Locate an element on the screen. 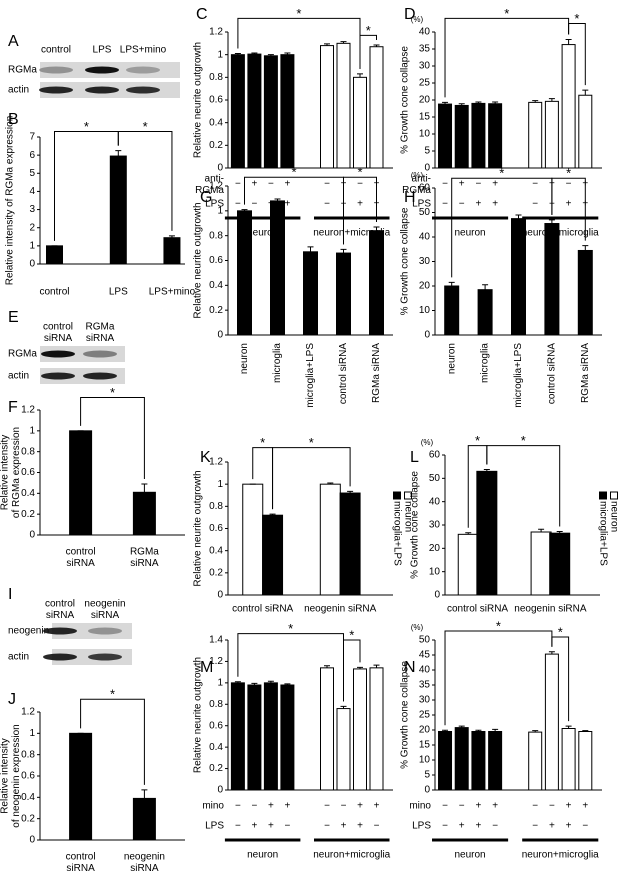 This screenshot has height=882, width=626. y-tick-label: 3 is located at coordinates (32, 209).